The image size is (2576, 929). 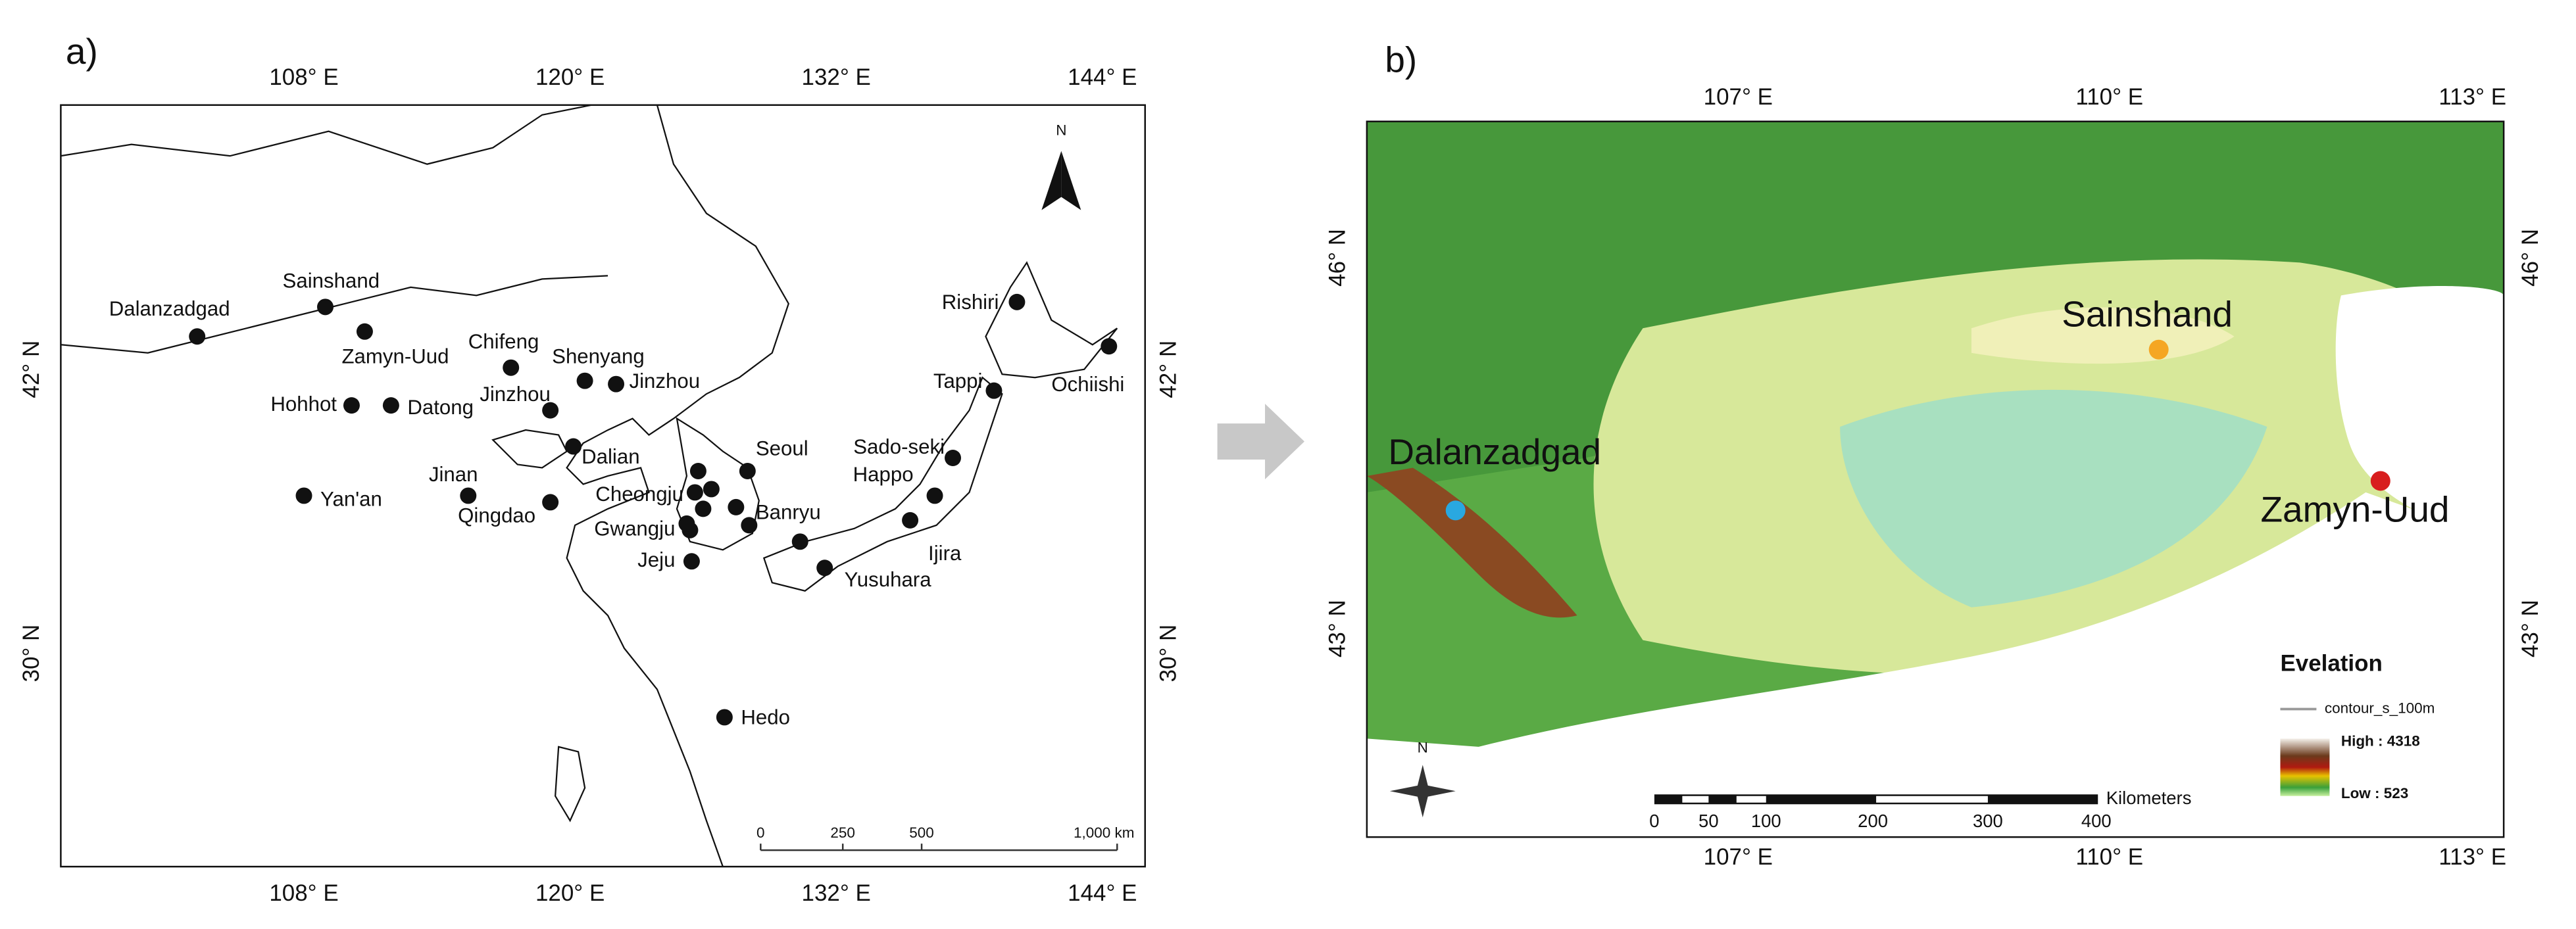 What do you see at coordinates (169, 308) in the screenshot?
I see `station-label: Dalanzadgad` at bounding box center [169, 308].